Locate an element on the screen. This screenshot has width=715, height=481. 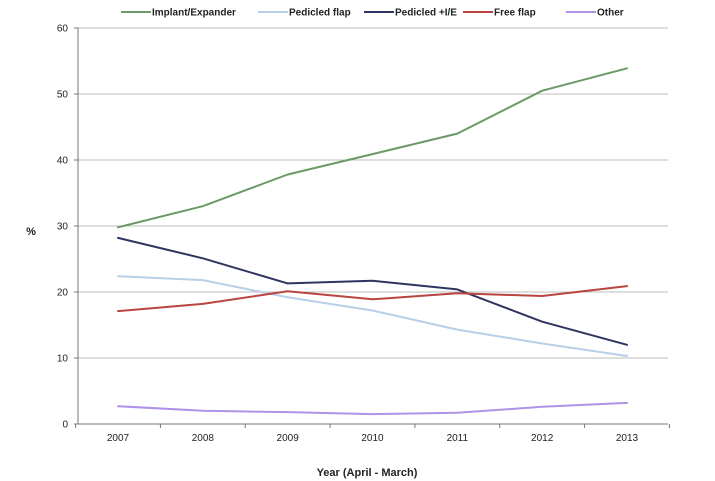
series-line-pedicled-flap is located at coordinates (372, 316).